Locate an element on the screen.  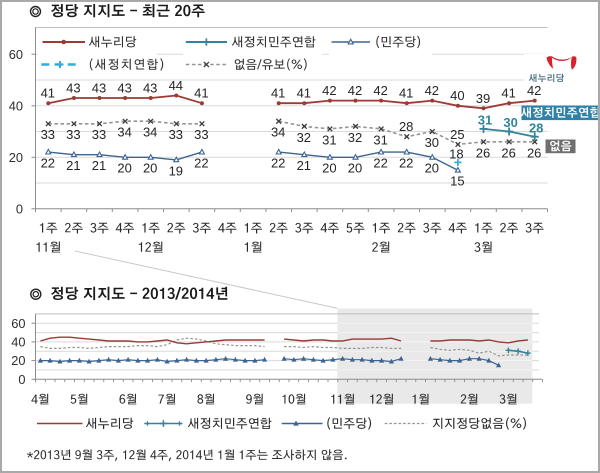
svg-text: 25 is located at coordinates (457, 134).